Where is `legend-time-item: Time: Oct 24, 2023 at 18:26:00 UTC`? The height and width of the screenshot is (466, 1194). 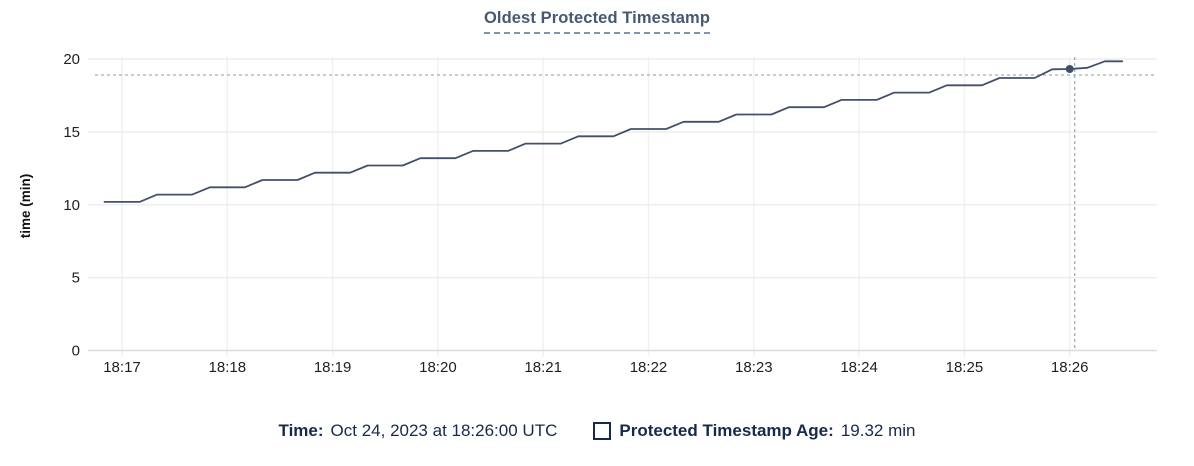
legend-time-item: Time: Oct 24, 2023 at 18:26:00 UTC is located at coordinates (418, 431).